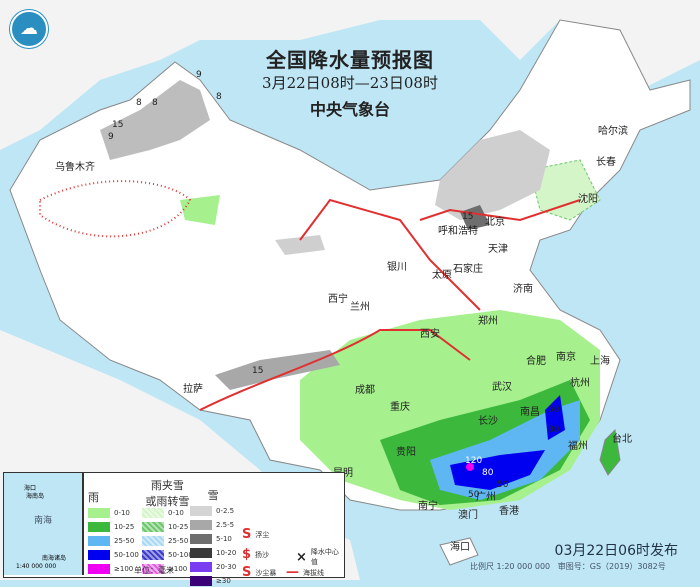 This screenshot has height=587, width=700. What do you see at coordinates (397, 267) in the screenshot?
I see `city-label: 银川` at bounding box center [397, 267].